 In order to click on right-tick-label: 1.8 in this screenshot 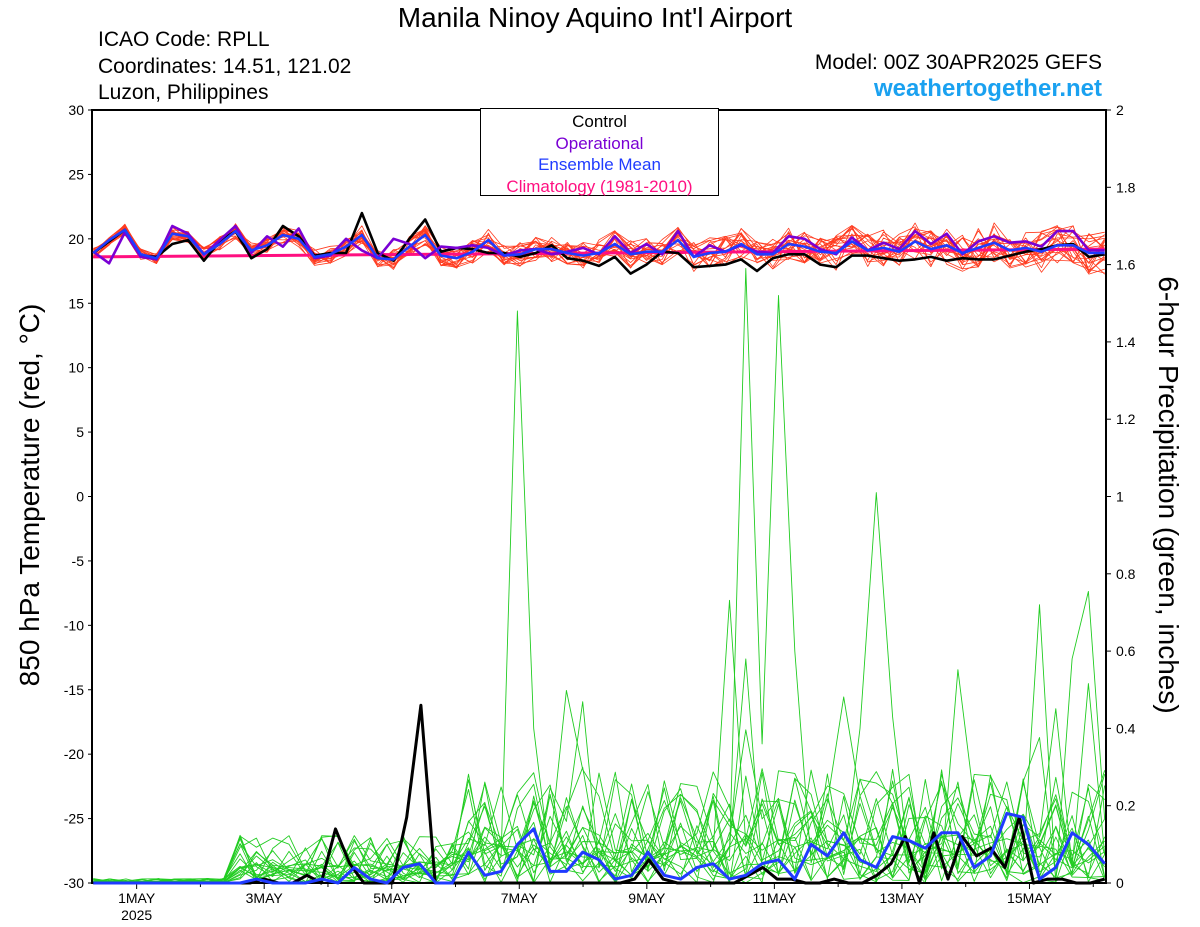, I will do `click(1126, 187)`.